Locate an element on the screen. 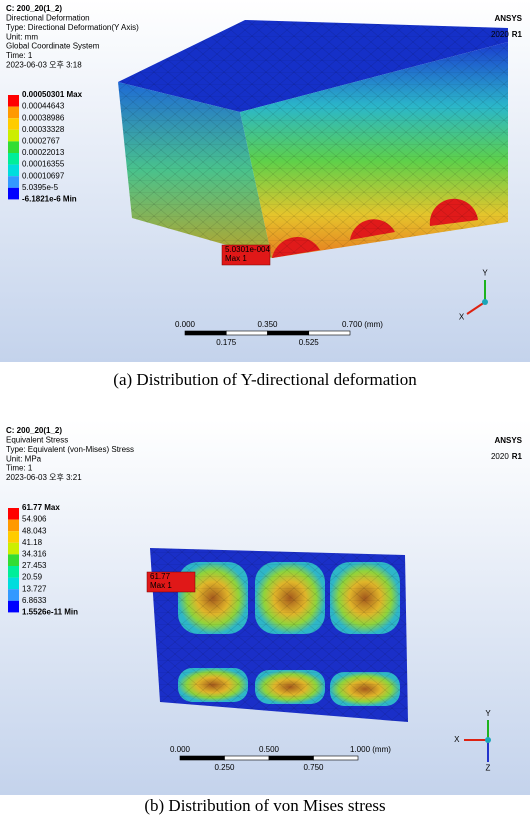 The height and width of the screenshot is (819, 530). scale-label: 0.750 is located at coordinates (313, 767).